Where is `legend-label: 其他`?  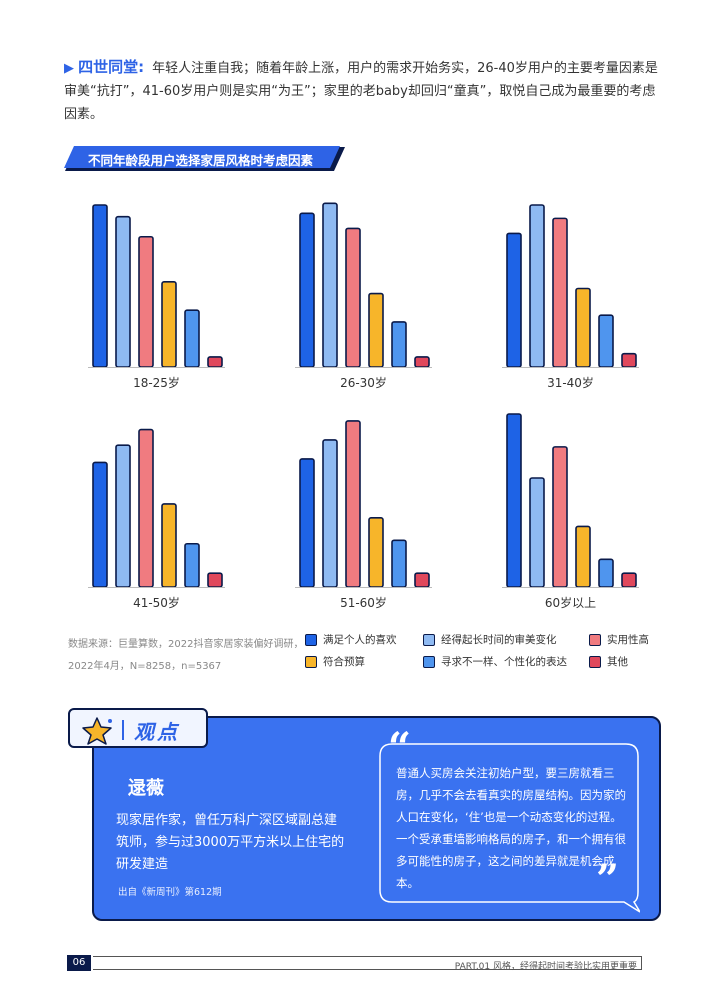 legend-label: 其他 is located at coordinates (617, 662).